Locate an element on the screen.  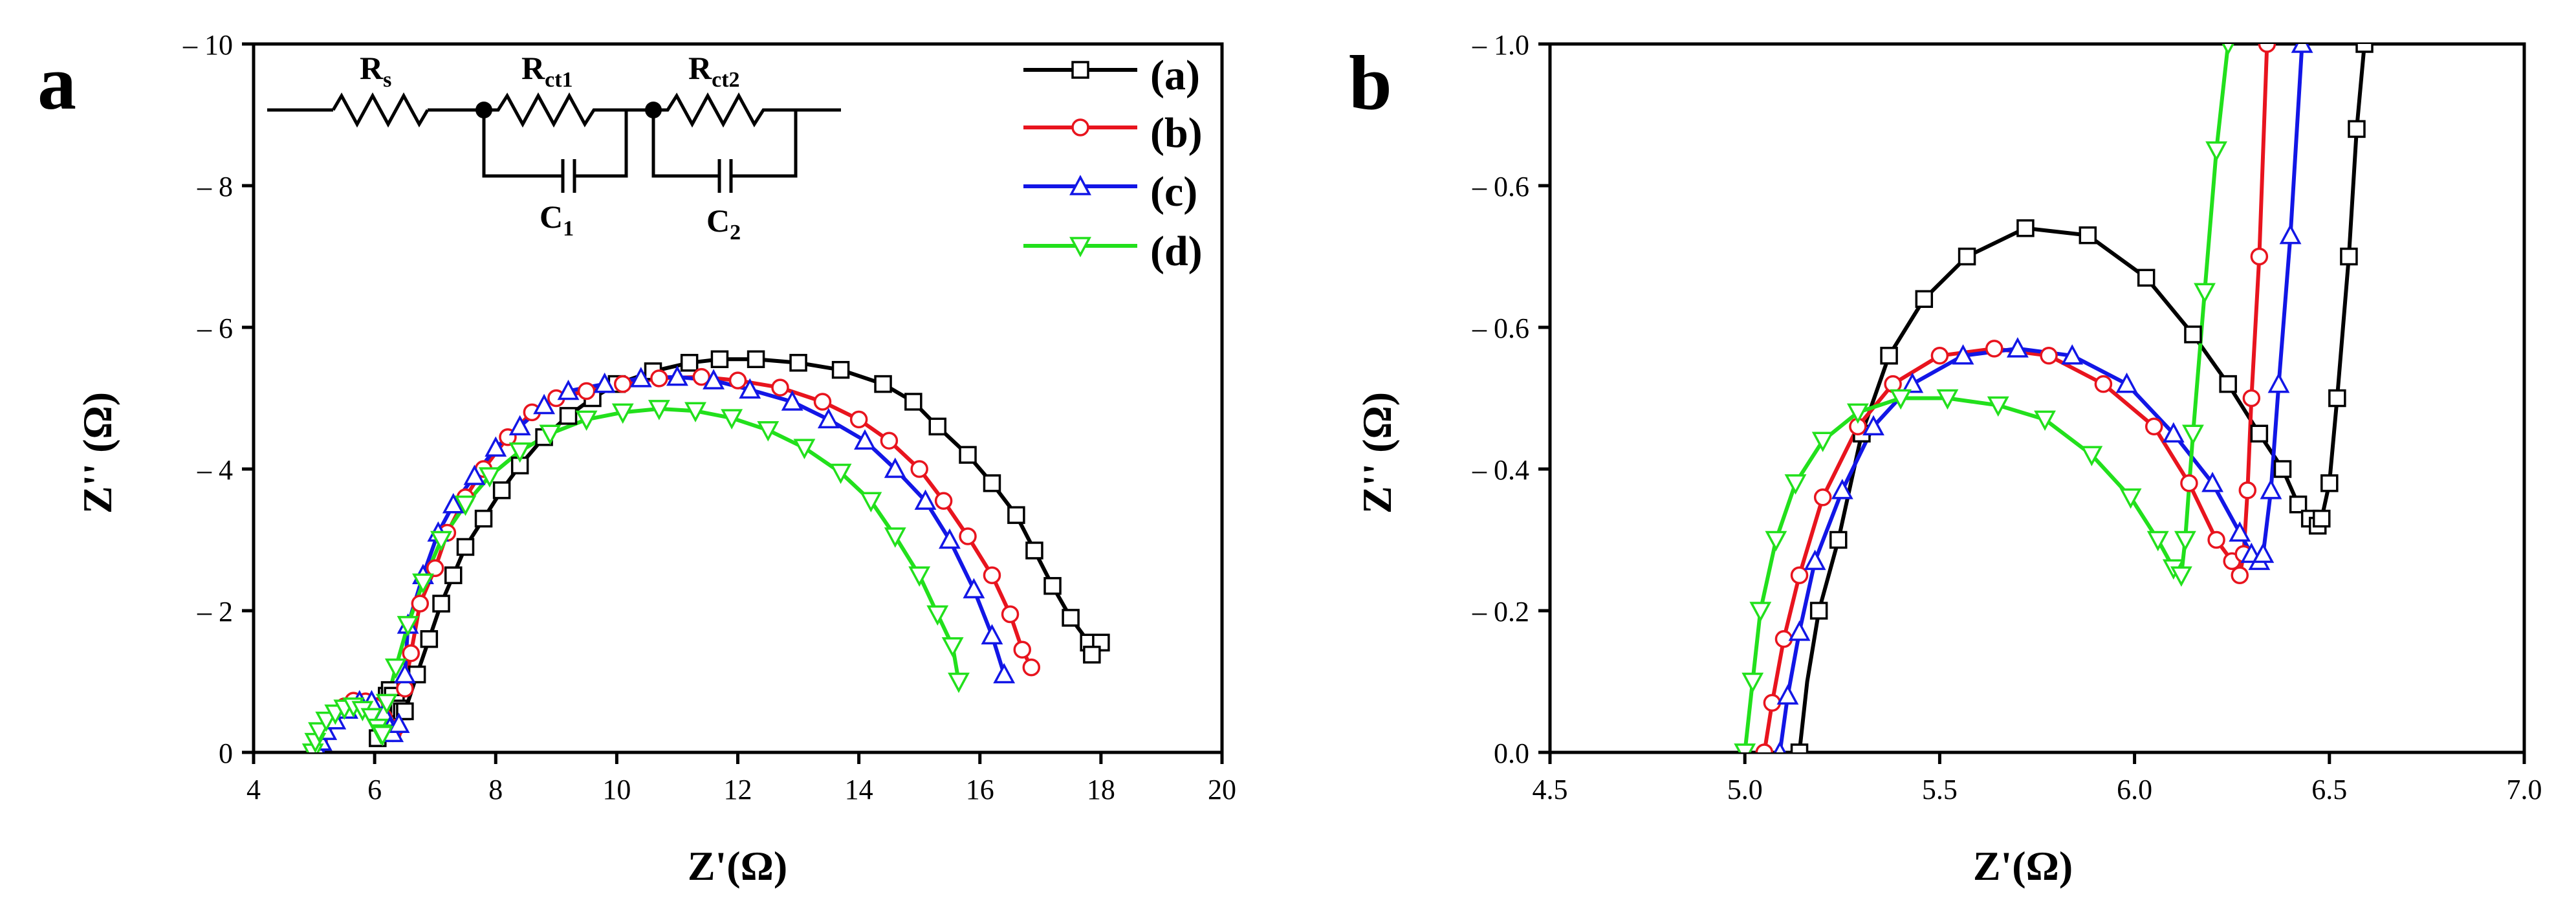
y-tick-label: – 10 is located at coordinates (207, 45).